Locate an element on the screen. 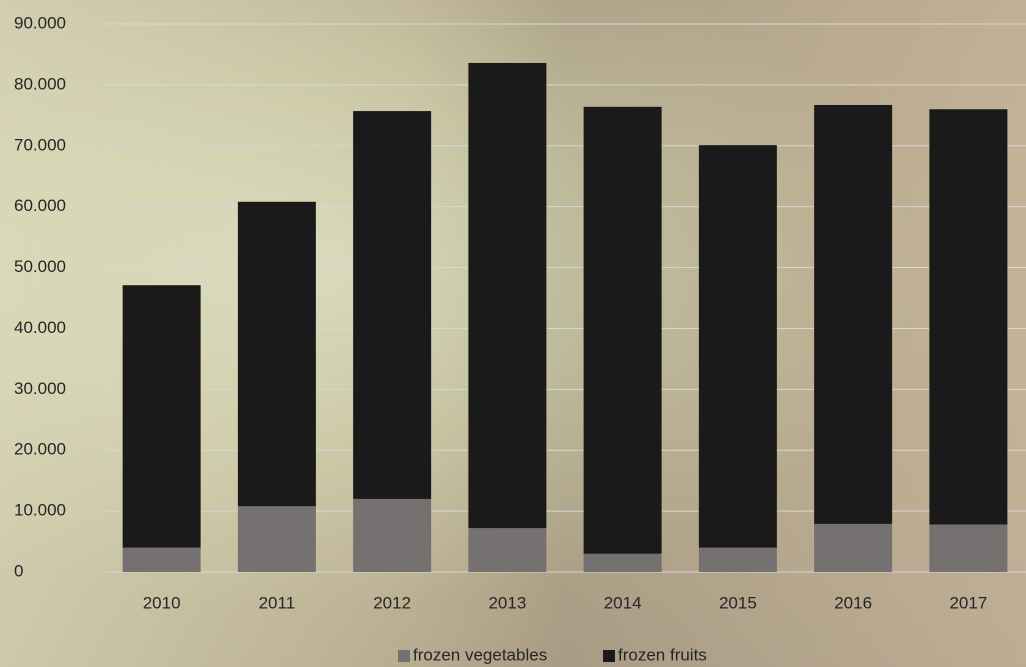  x-tick-label: 2015 is located at coordinates (738, 602).